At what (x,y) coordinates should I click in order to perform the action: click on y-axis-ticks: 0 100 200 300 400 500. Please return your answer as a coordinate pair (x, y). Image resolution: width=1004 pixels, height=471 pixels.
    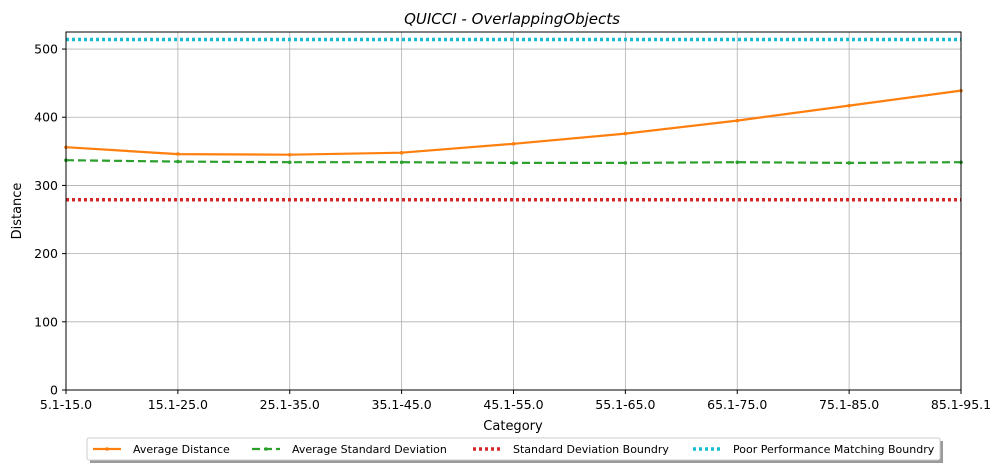
    Looking at the image, I should click on (50, 220).